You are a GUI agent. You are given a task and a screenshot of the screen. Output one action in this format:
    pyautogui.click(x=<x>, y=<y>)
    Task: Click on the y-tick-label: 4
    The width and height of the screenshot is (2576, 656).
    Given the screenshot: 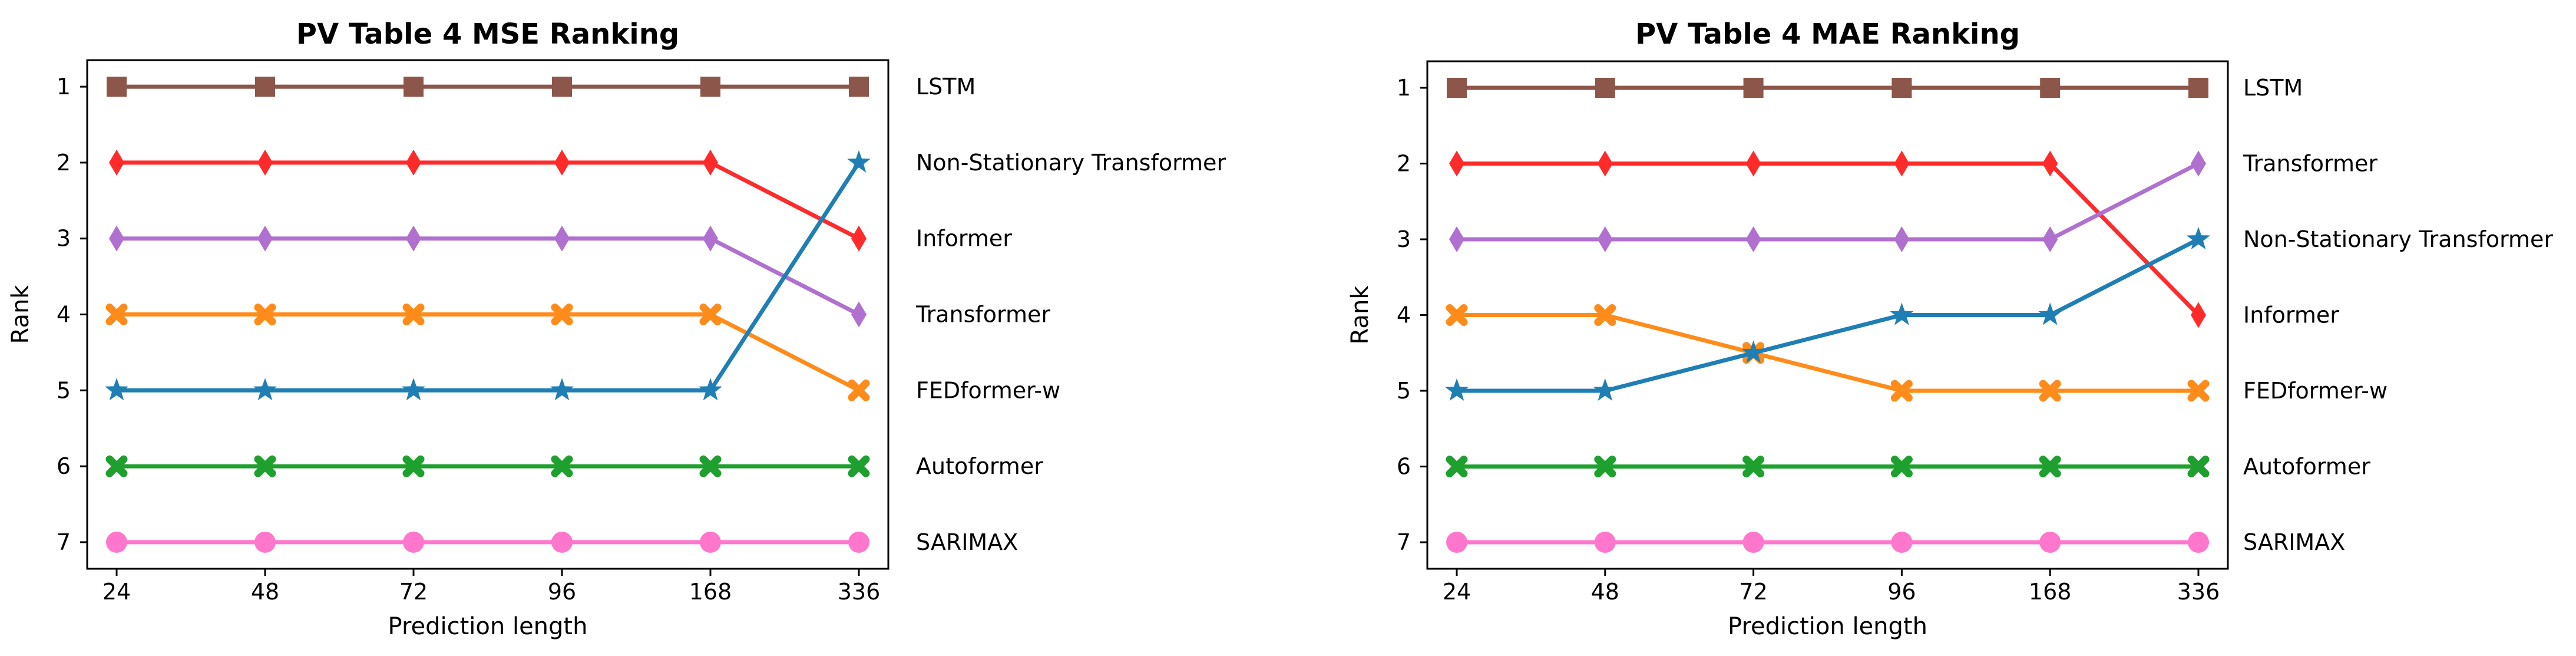 What is the action you would take?
    pyautogui.click(x=64, y=315)
    